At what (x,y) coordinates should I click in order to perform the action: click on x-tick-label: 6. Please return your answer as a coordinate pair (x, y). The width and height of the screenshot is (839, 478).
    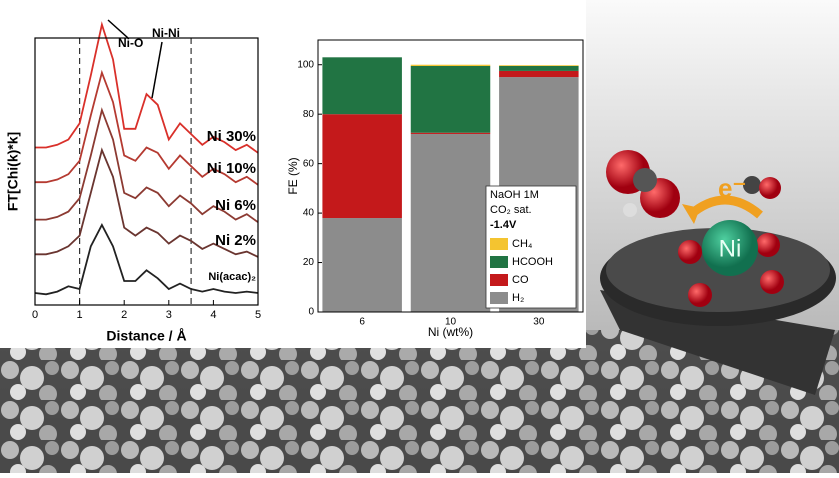
    Looking at the image, I should click on (362, 322).